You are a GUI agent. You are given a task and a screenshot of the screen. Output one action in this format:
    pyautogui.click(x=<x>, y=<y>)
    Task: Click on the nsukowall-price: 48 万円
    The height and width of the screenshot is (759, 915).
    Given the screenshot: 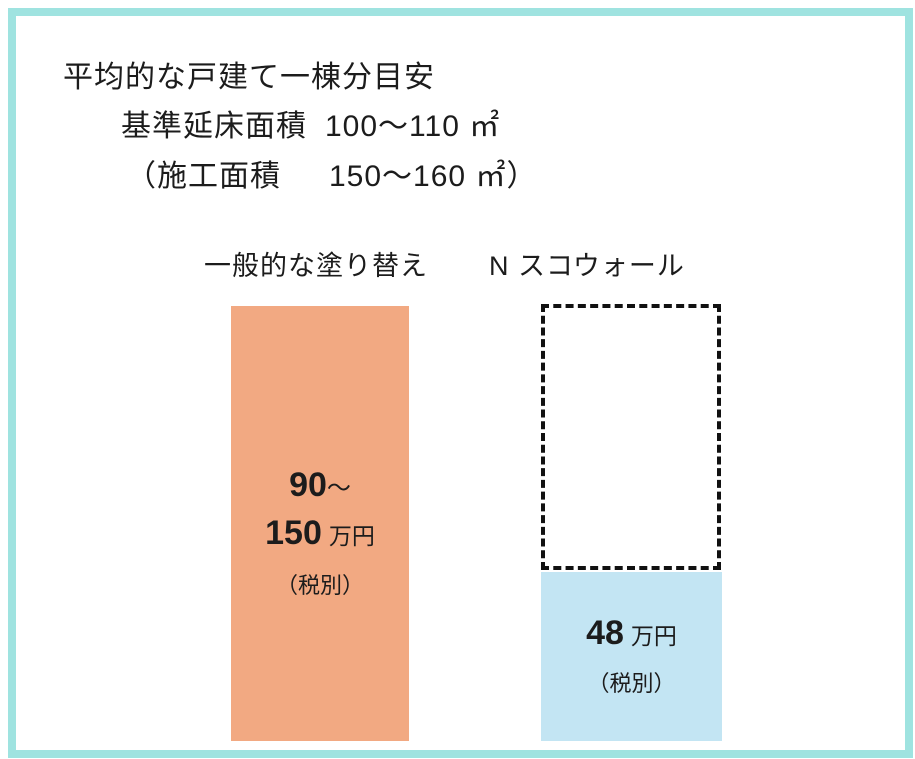 What is the action you would take?
    pyautogui.click(x=631, y=633)
    